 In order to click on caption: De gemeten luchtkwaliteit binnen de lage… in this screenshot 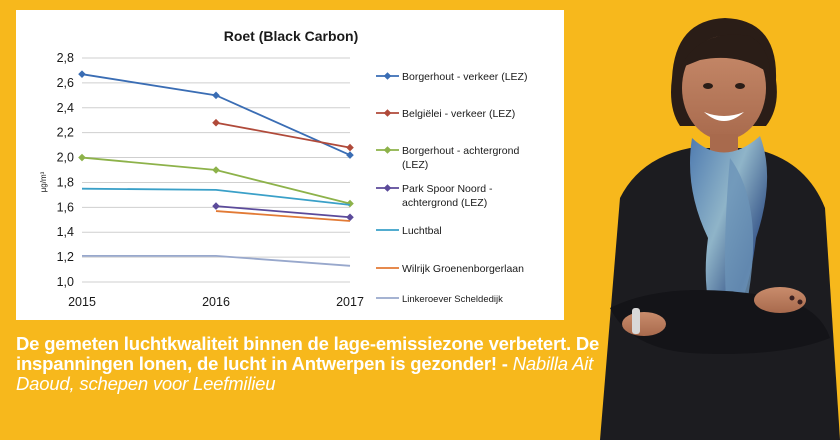, I will do `click(316, 364)`.